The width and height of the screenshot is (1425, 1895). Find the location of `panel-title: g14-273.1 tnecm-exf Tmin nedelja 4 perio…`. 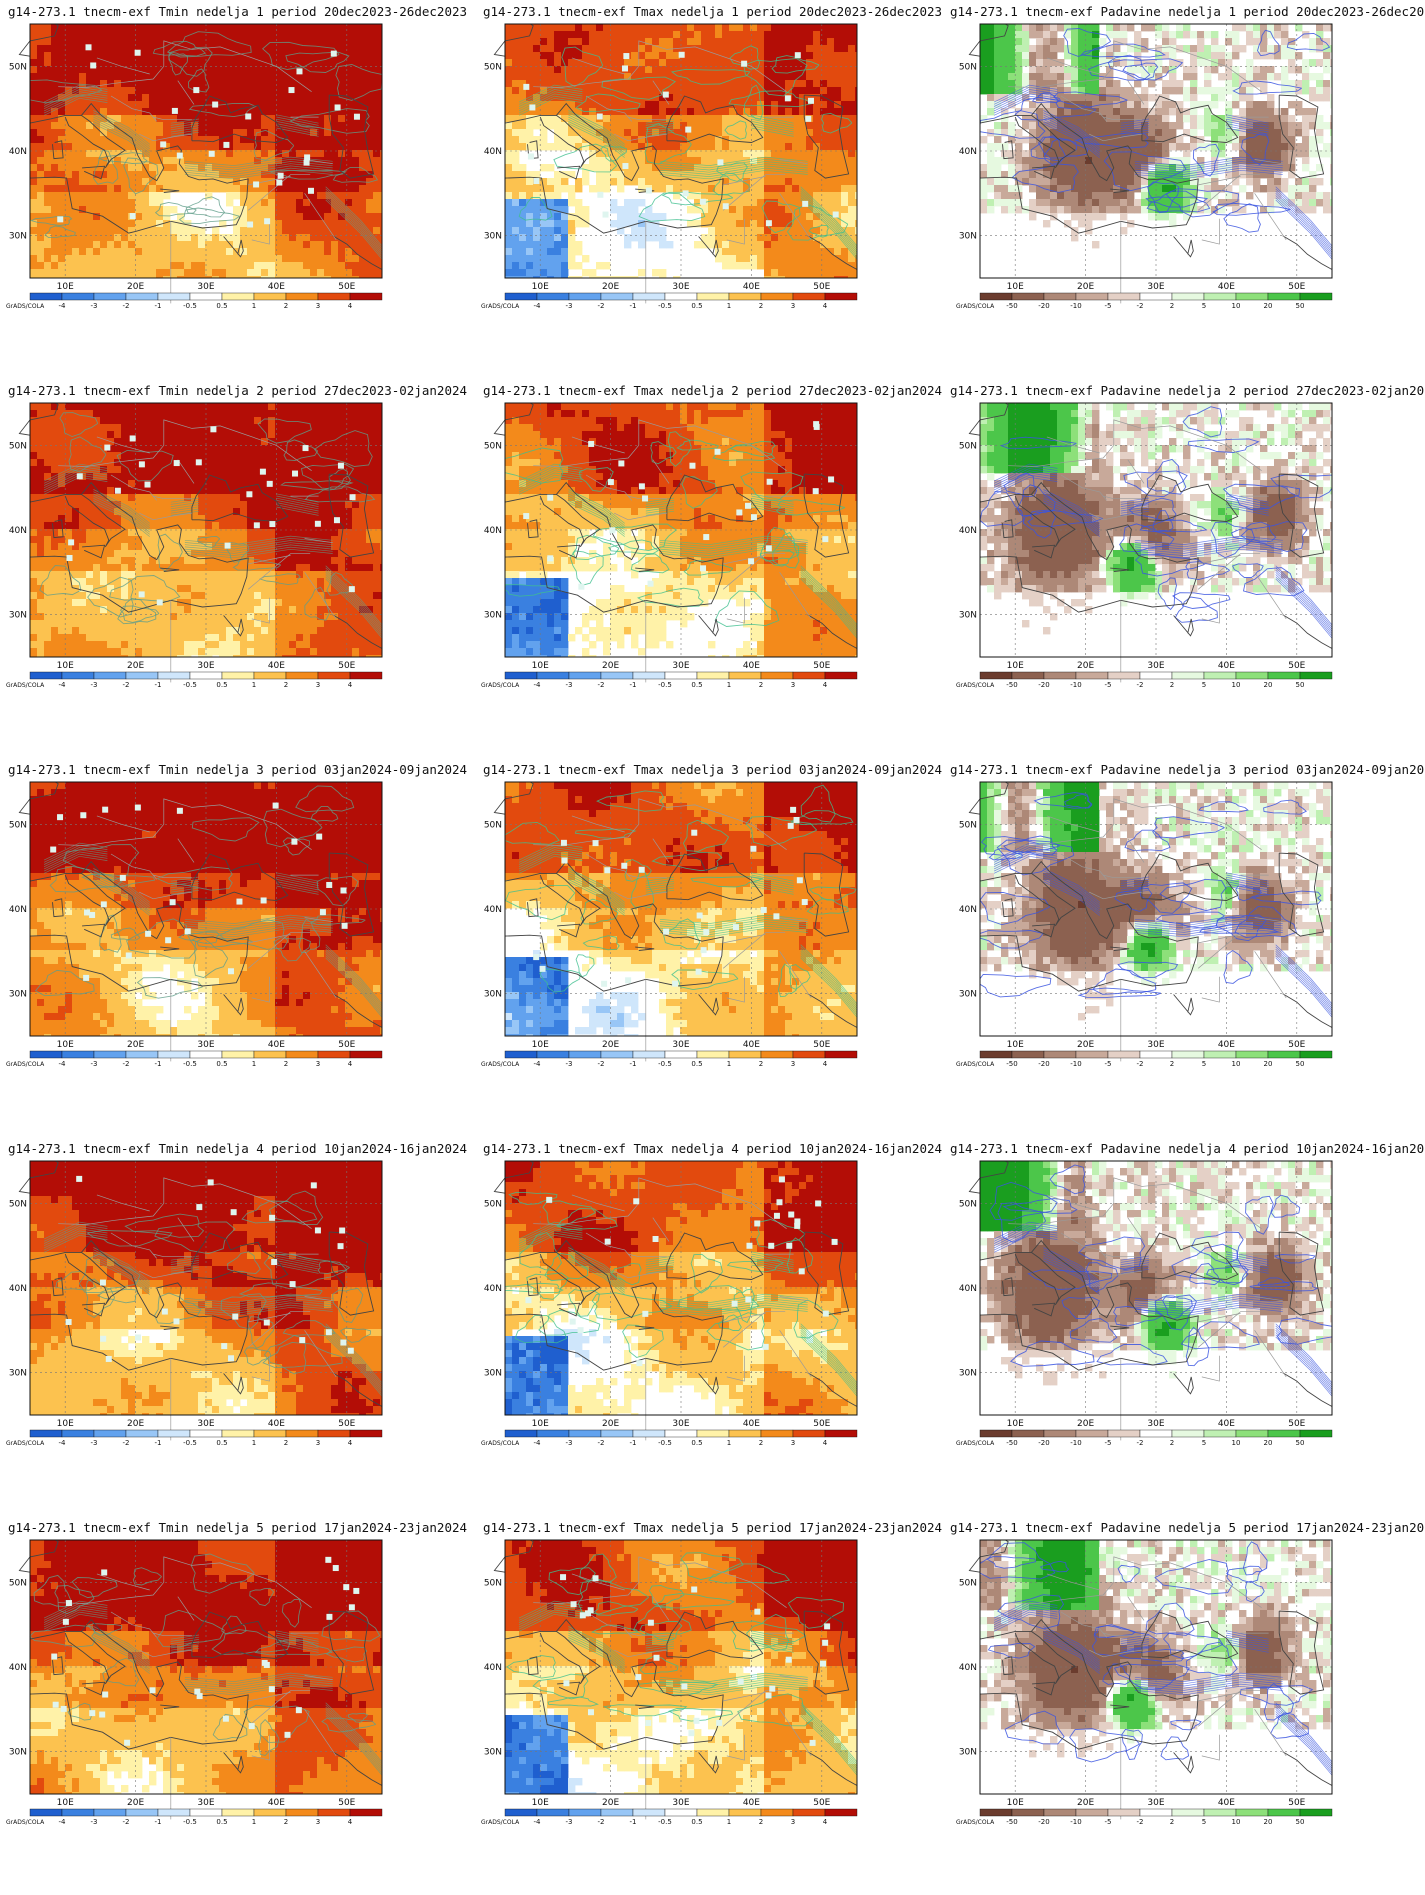

panel-title: g14-273.1 tnecm-exf Tmin nedelja 4 perio… is located at coordinates (237, 1148).